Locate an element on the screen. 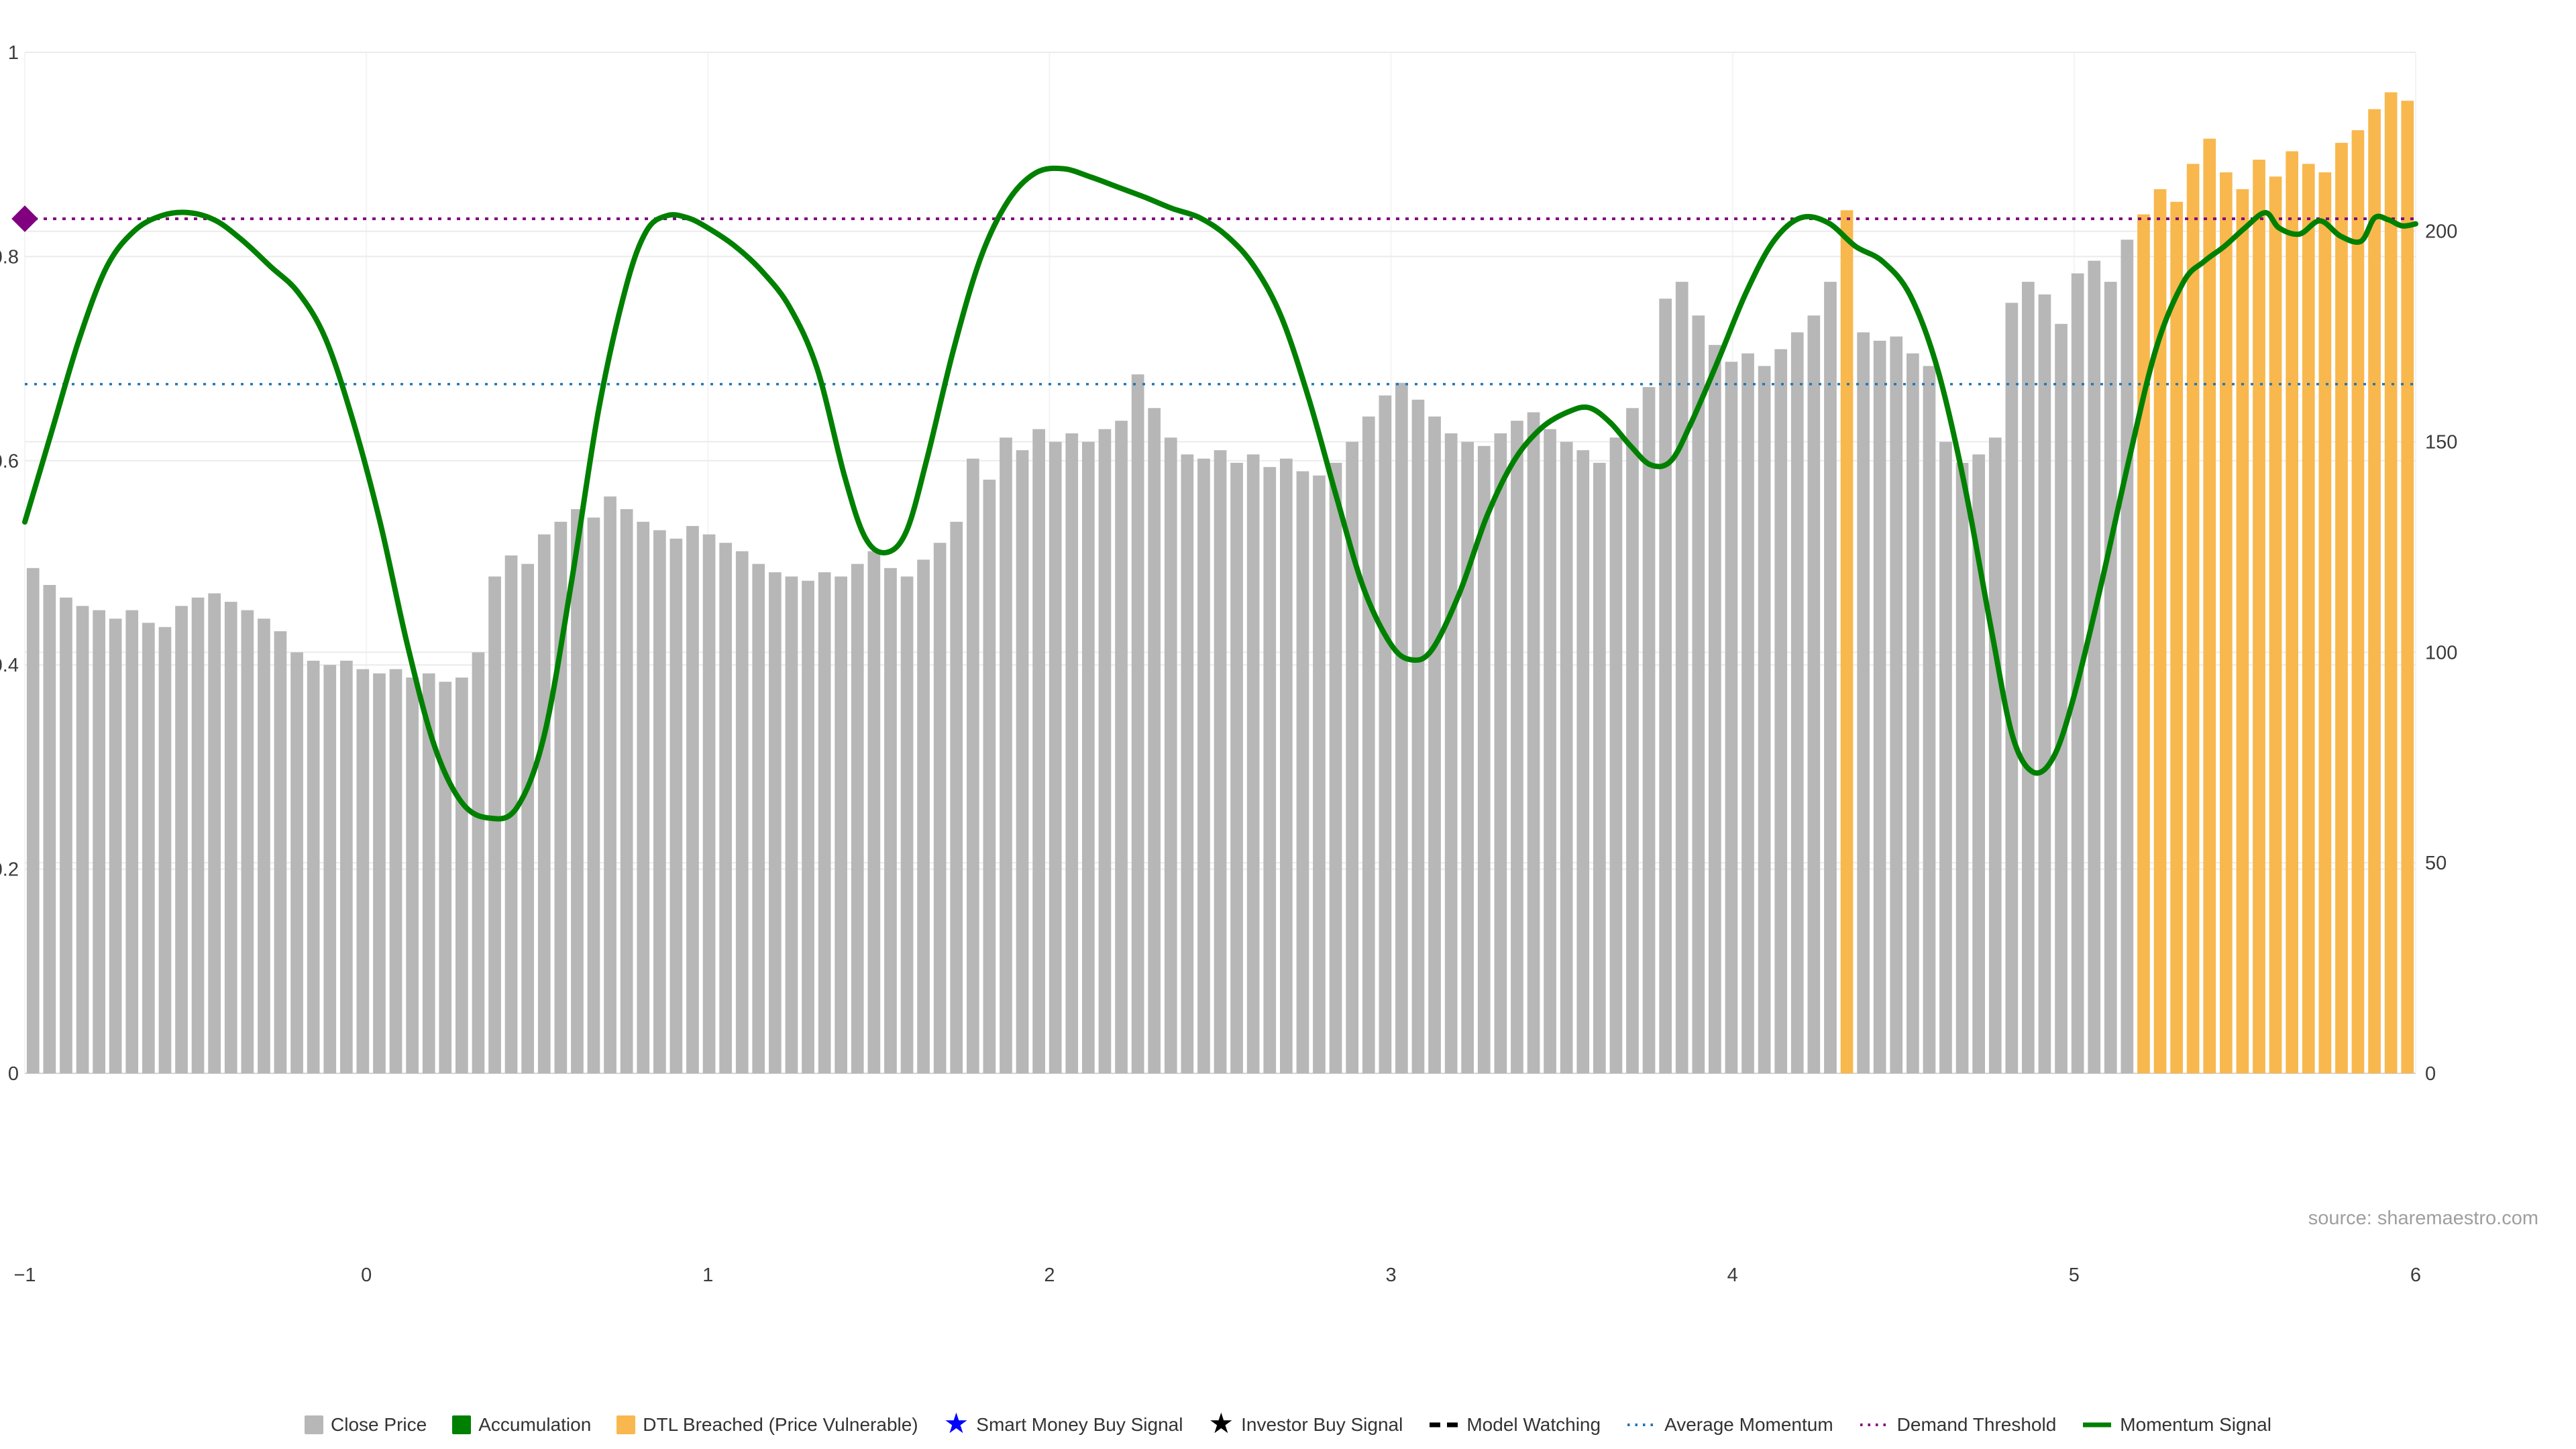 Image resolution: width=2576 pixels, height=1449 pixels. smart-money-buy-signal-marker-icon: ★ is located at coordinates (956, 1423).